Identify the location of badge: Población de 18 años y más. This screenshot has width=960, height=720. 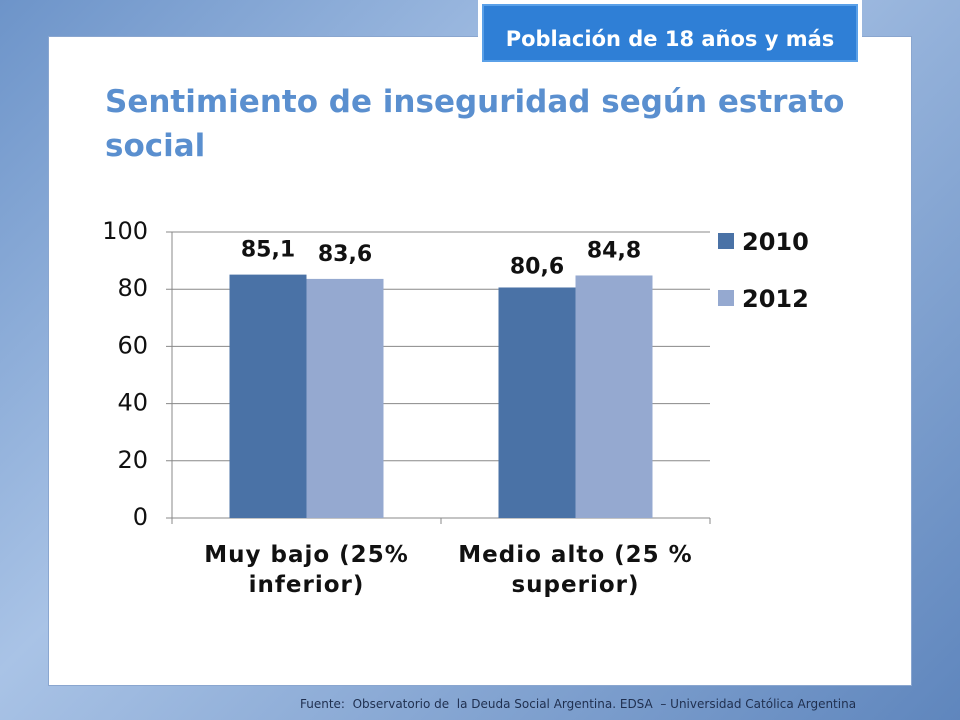
(670, 36).